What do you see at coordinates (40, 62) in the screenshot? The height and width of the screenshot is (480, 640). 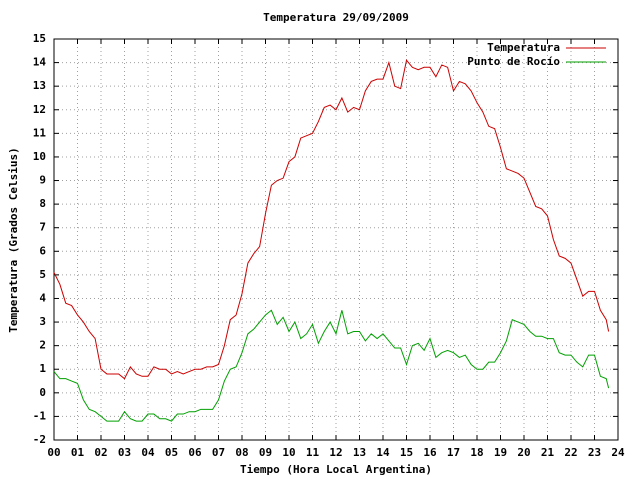 I see `y-tick-label: 14` at bounding box center [40, 62].